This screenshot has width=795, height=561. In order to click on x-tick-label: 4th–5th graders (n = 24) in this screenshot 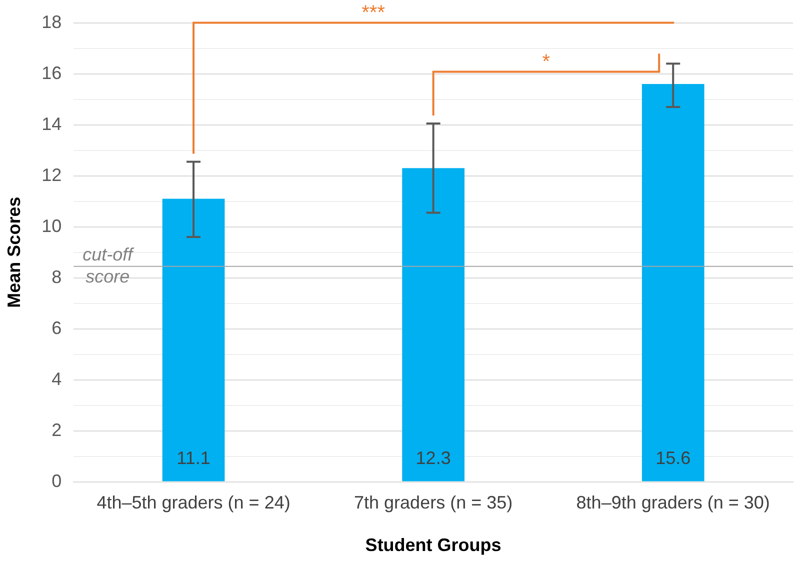, I will do `click(193, 502)`.